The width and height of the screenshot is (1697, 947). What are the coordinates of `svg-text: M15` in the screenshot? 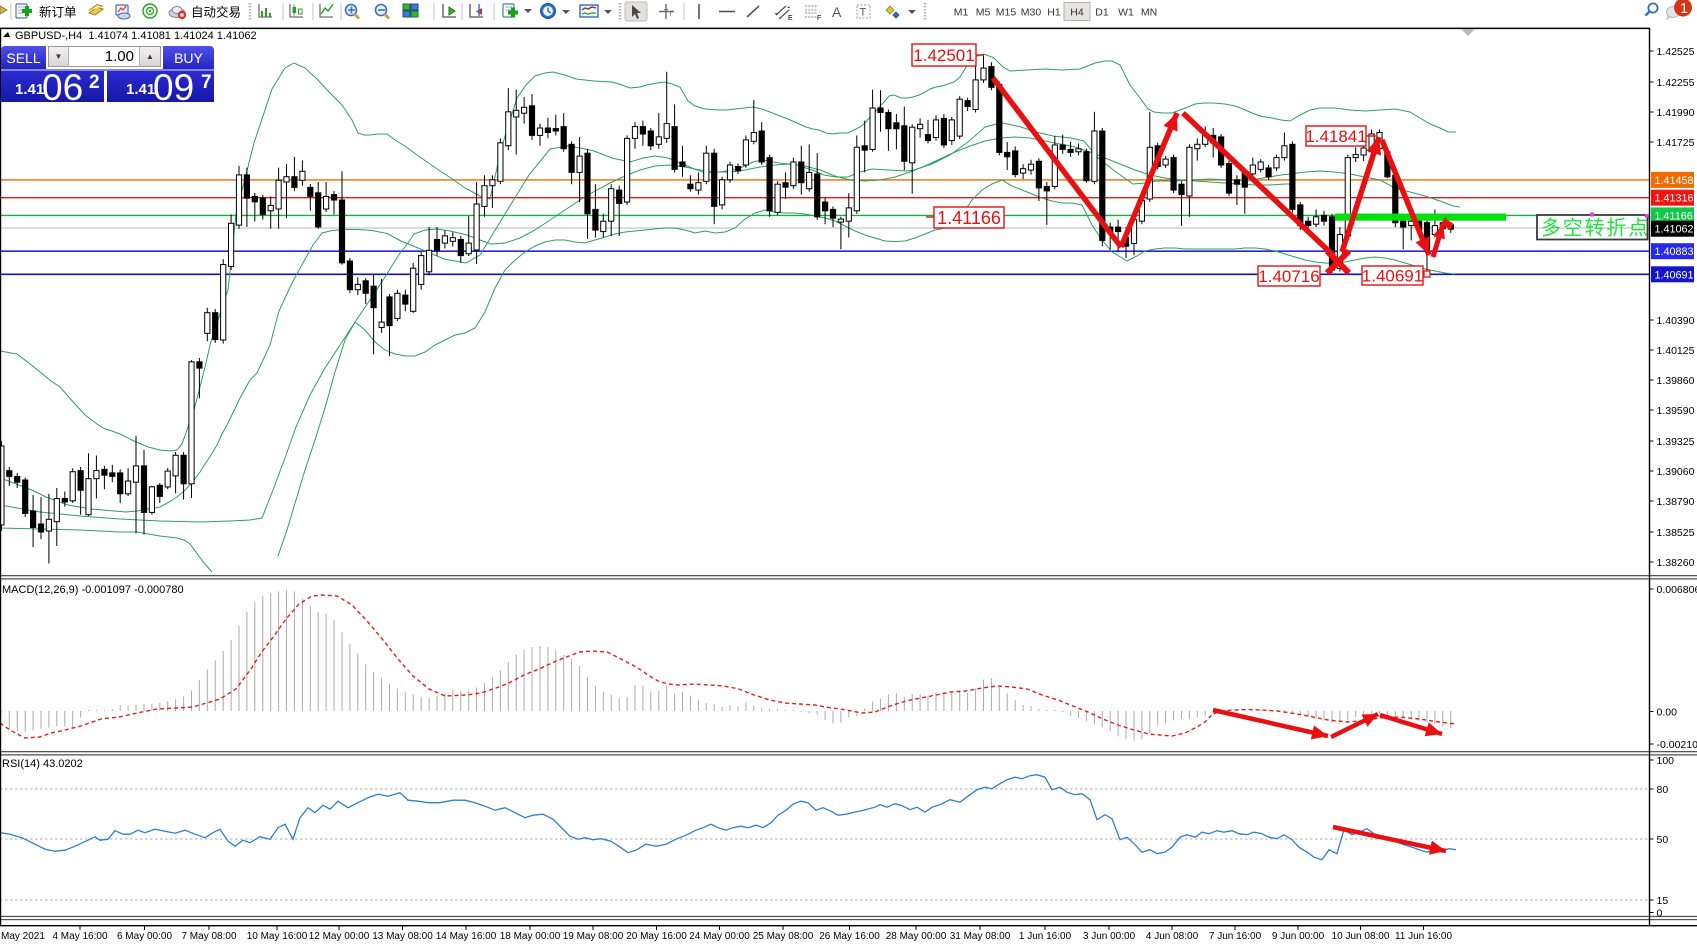 It's located at (1006, 13).